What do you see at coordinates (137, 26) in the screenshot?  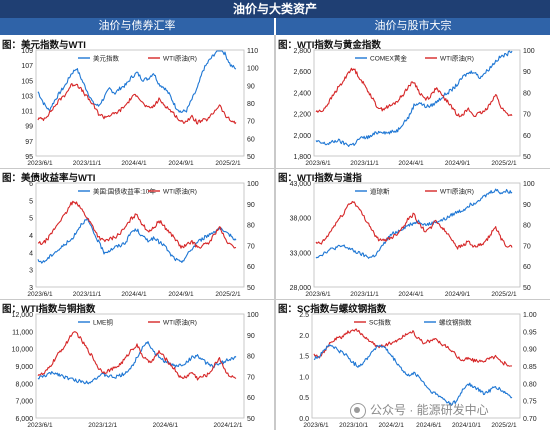 I see `left-section-header: 油价与债券汇率` at bounding box center [137, 26].